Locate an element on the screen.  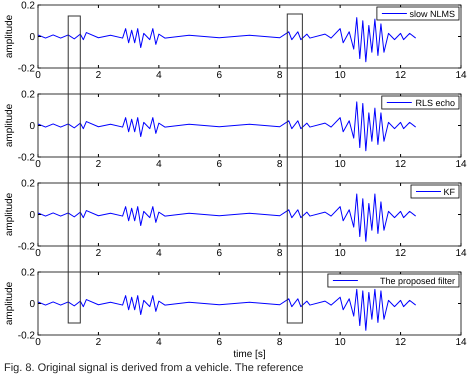
legend: RLS echo is located at coordinates (420, 103).